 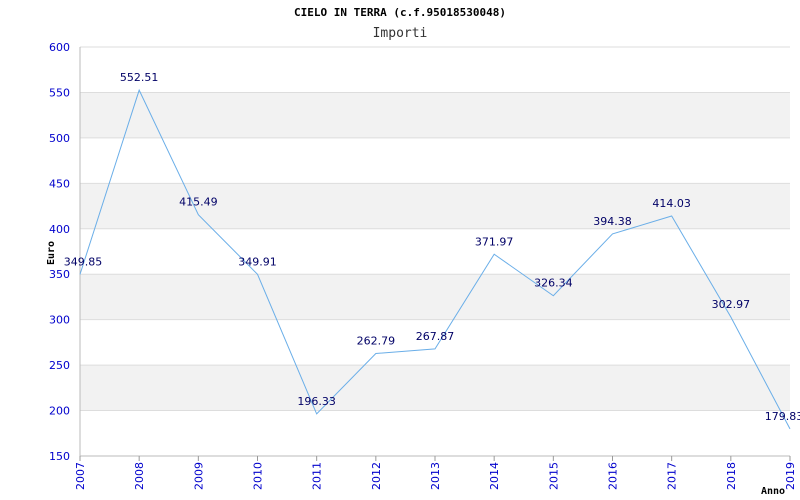 What do you see at coordinates (790, 476) in the screenshot?
I see `x-tick-label: 2019` at bounding box center [790, 476].